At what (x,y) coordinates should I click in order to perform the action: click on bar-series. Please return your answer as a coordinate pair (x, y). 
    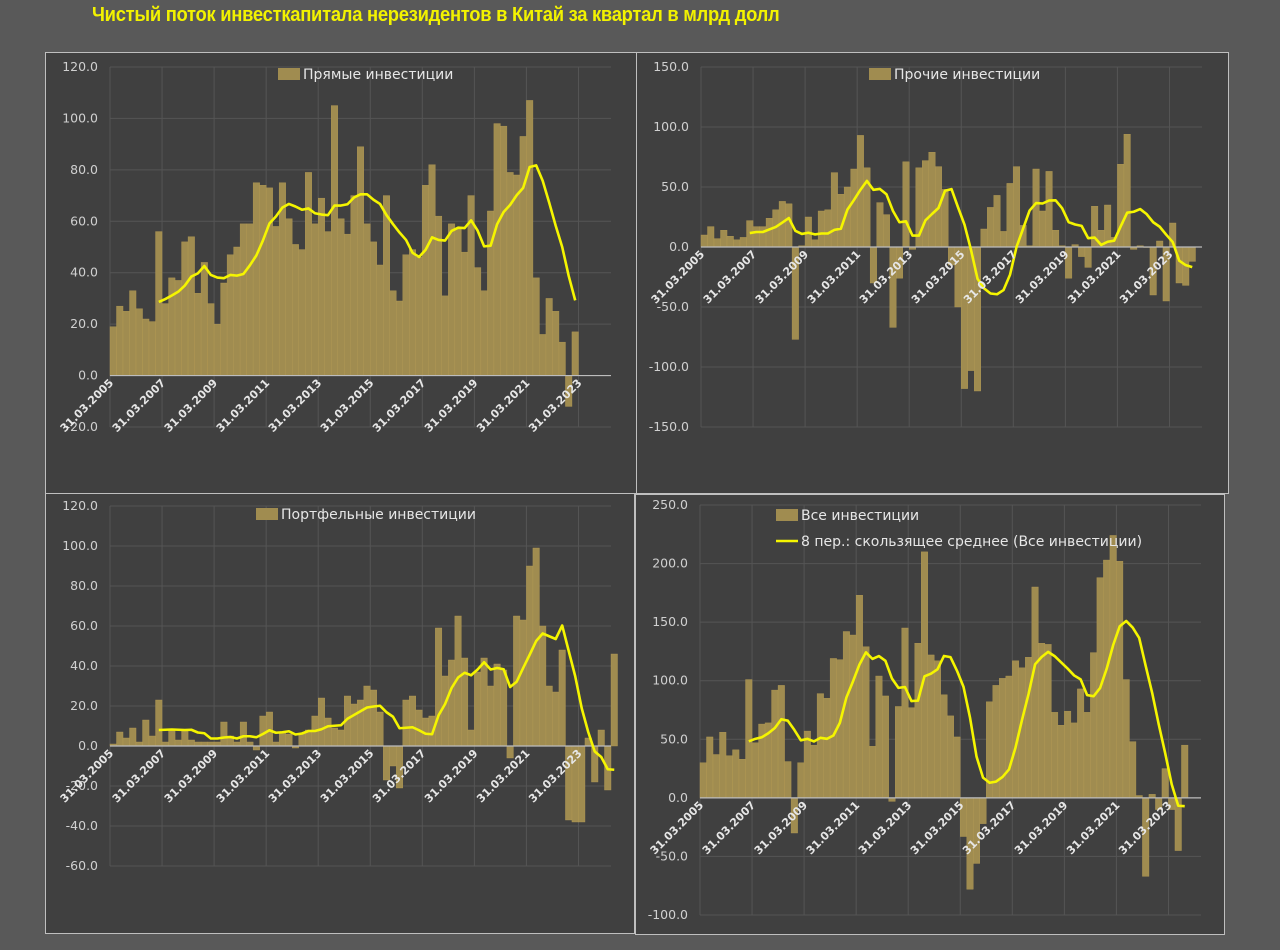
    Looking at the image, I should click on (363, 685).